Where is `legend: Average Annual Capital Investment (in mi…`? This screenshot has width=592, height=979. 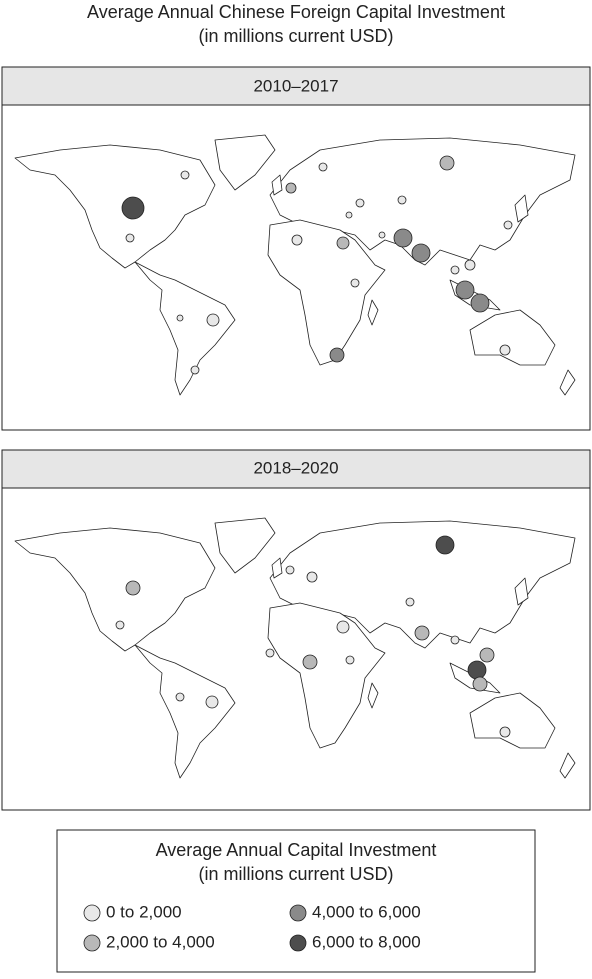
legend: Average Annual Capital Investment (in mi… is located at coordinates (296, 901).